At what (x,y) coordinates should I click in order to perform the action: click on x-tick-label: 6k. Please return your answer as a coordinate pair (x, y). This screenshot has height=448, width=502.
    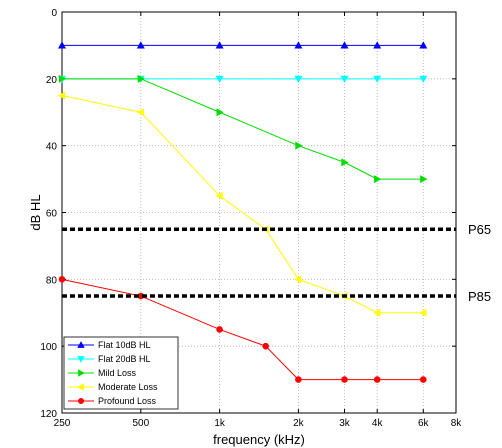
    Looking at the image, I should click on (424, 423).